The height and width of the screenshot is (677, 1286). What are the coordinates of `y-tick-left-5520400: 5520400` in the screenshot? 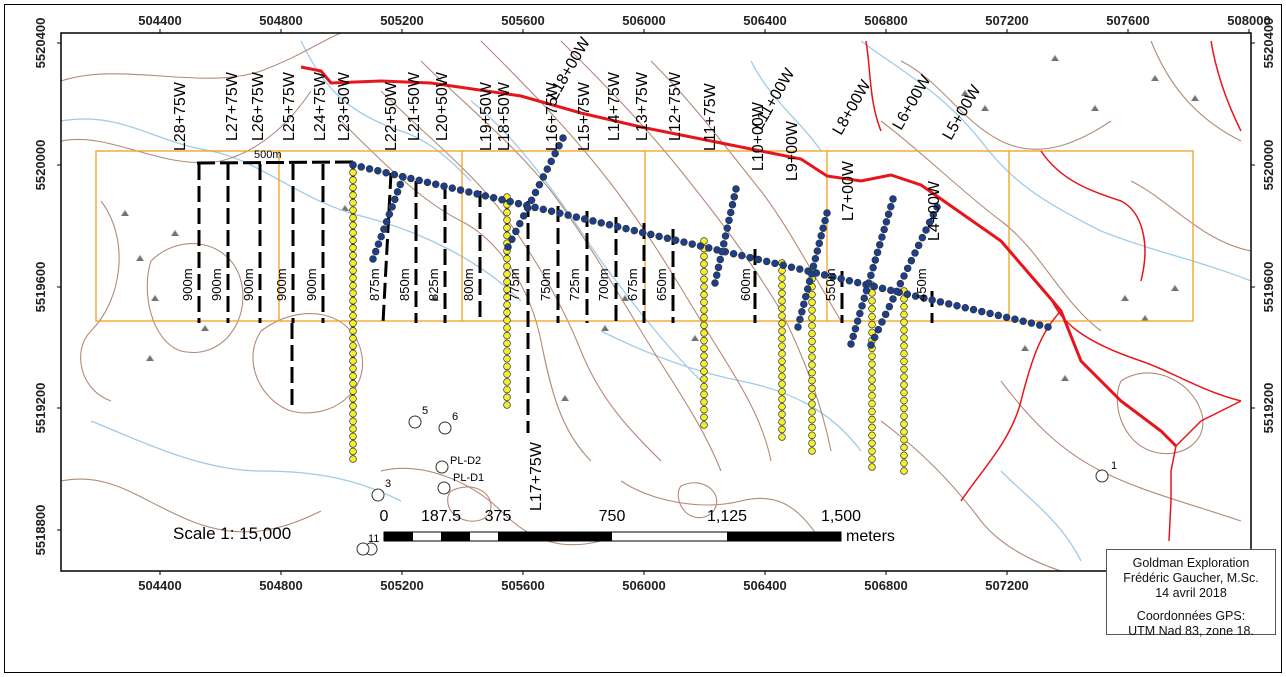 It's located at (40, 43).